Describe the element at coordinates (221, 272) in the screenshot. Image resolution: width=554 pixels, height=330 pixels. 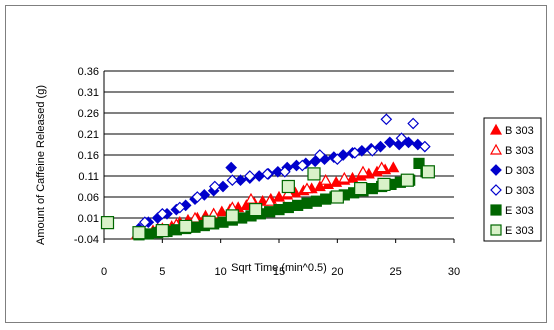
I see `x-tick-label: 10` at that location.